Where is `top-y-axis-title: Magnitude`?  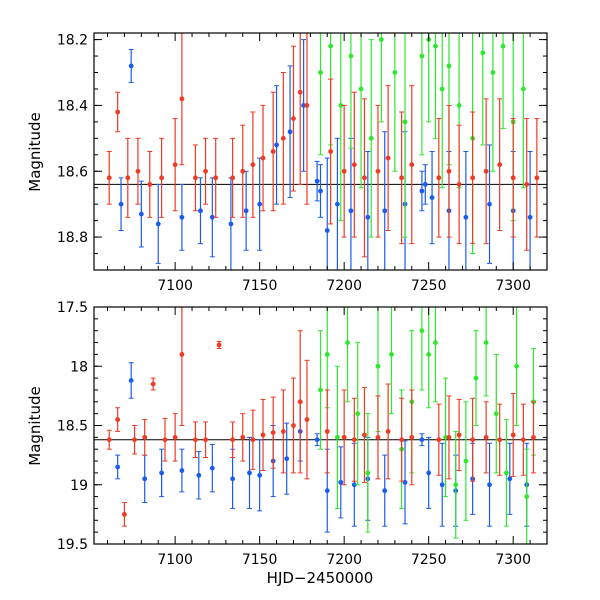
top-y-axis-title: Magnitude is located at coordinates (35, 151).